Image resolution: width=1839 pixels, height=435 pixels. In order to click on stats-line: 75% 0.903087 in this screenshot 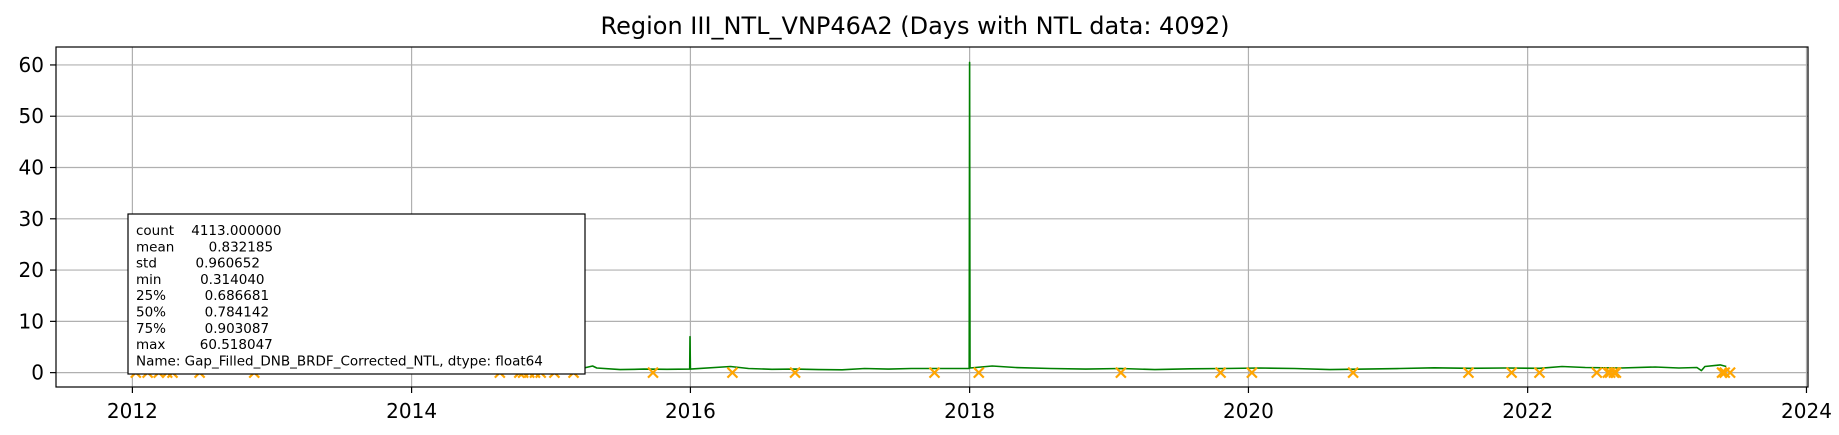, I will do `click(202, 329)`.